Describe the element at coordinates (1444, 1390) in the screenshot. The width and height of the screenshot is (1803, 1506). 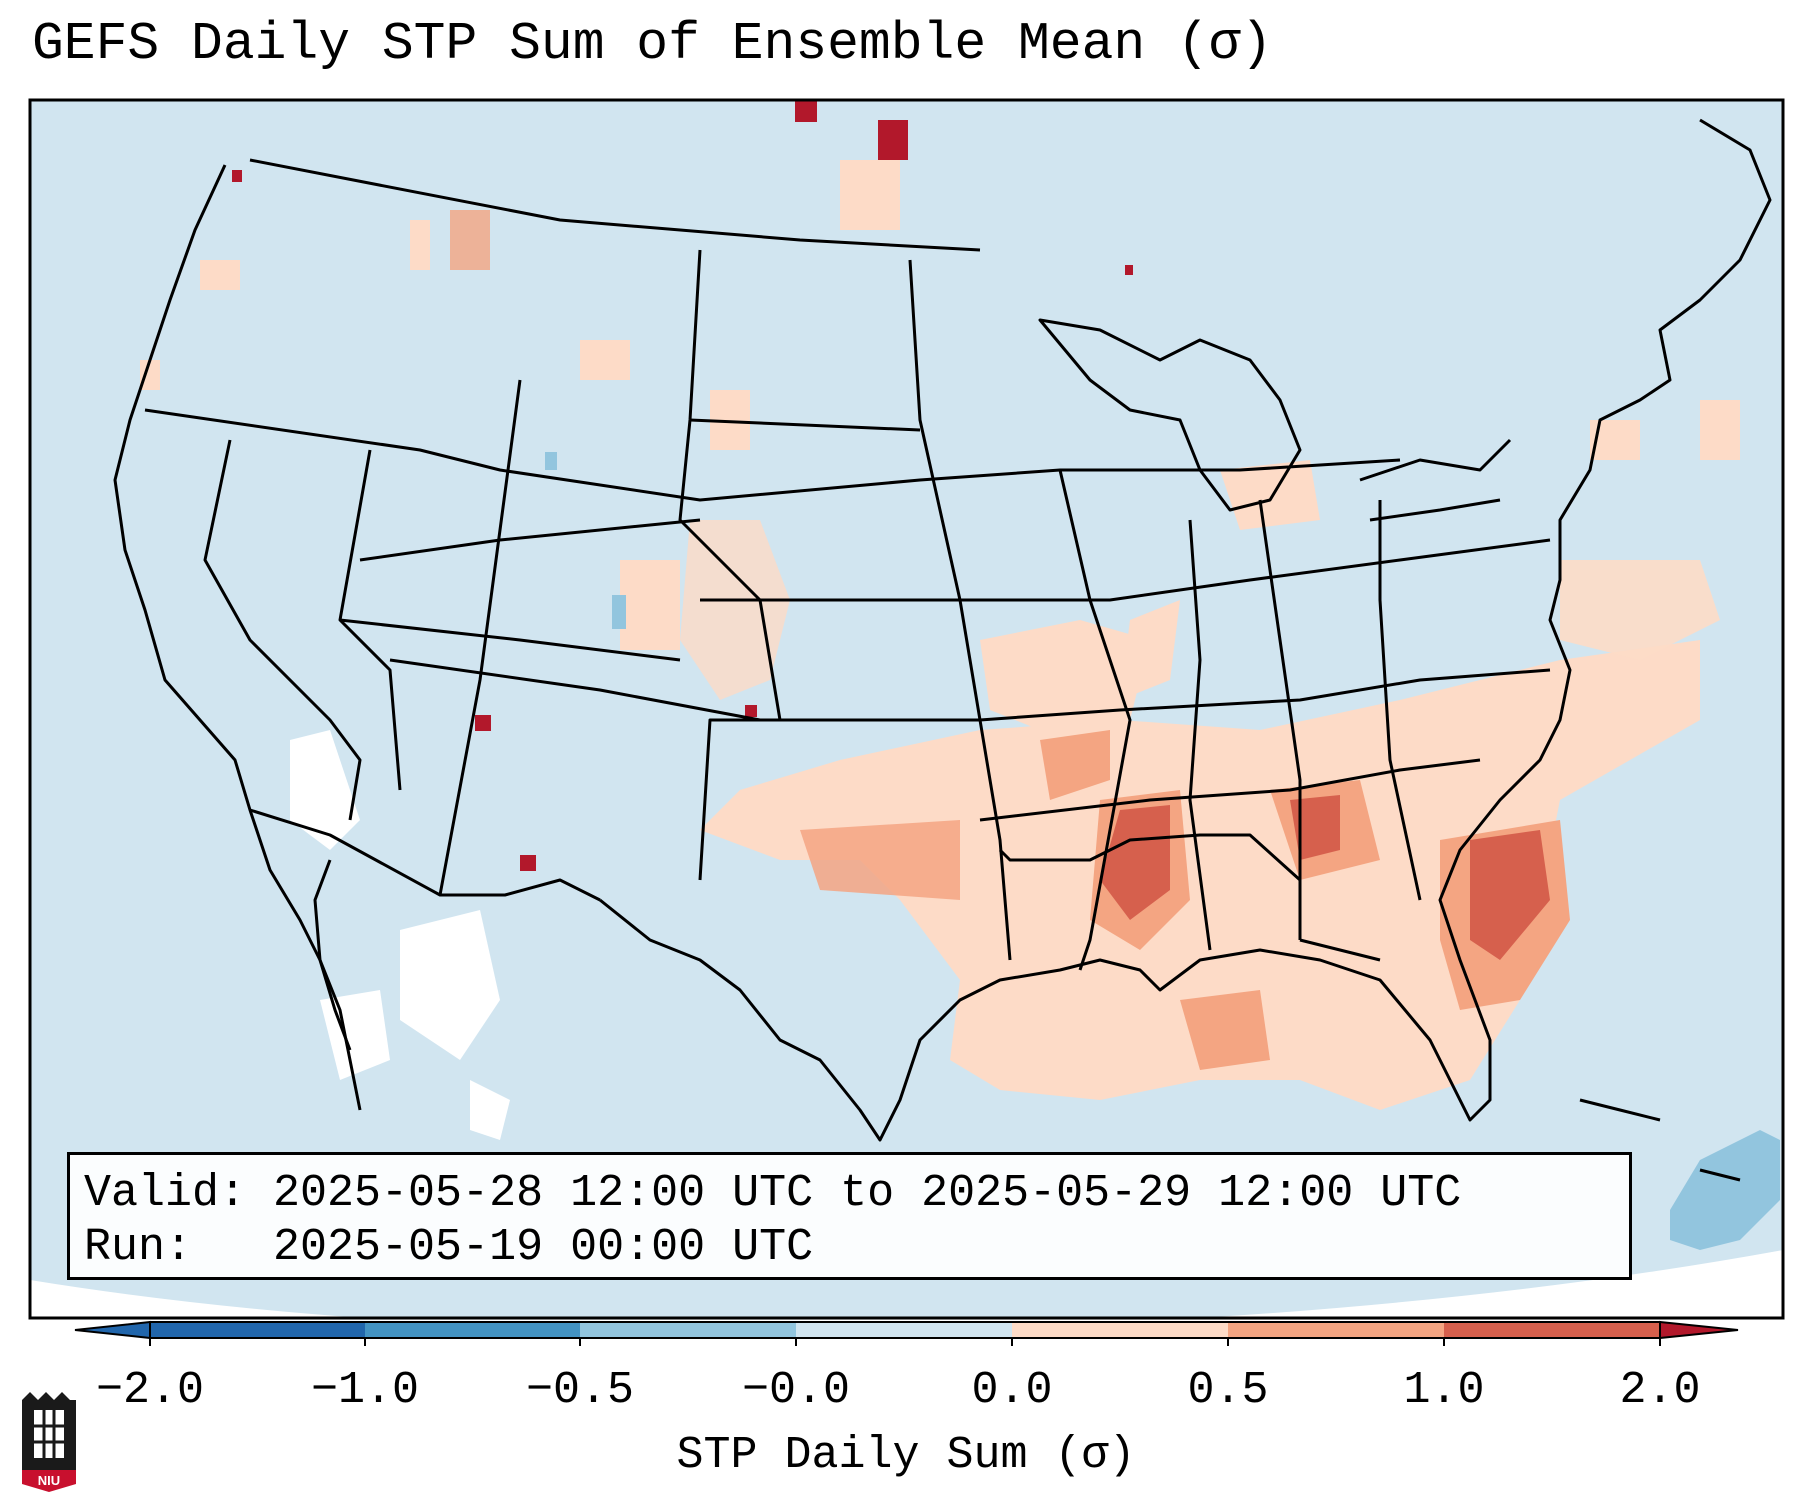
I see `colorbar-tick-label: 1.0` at that location.